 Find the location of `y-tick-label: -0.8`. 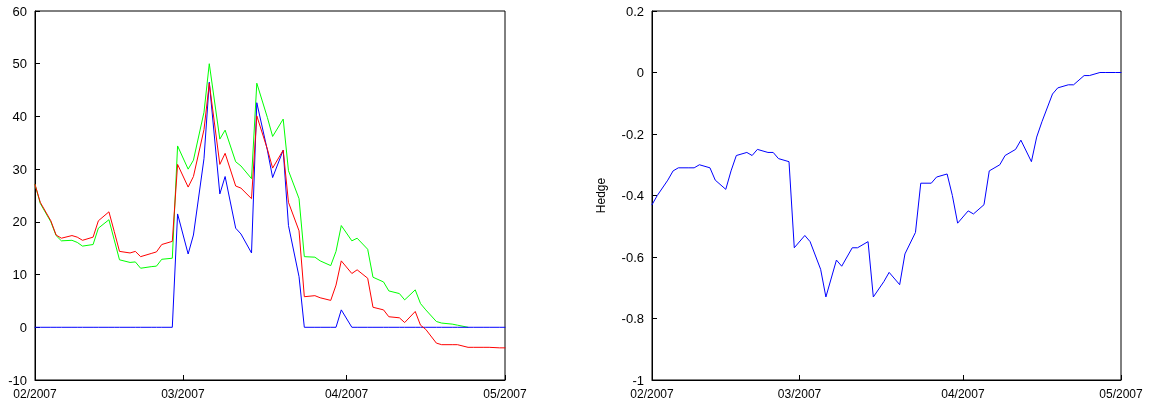

y-tick-label: -0.8 is located at coordinates (632, 318).